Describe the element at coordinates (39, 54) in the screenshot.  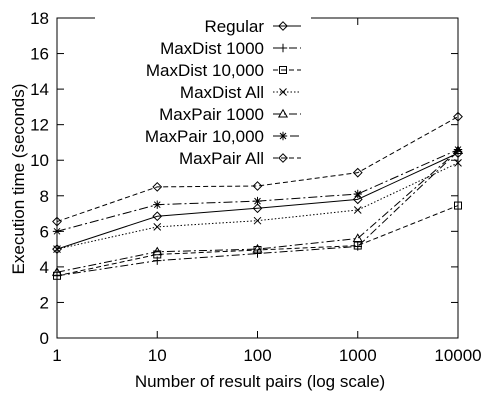
I see `y-tick-label: 16` at that location.